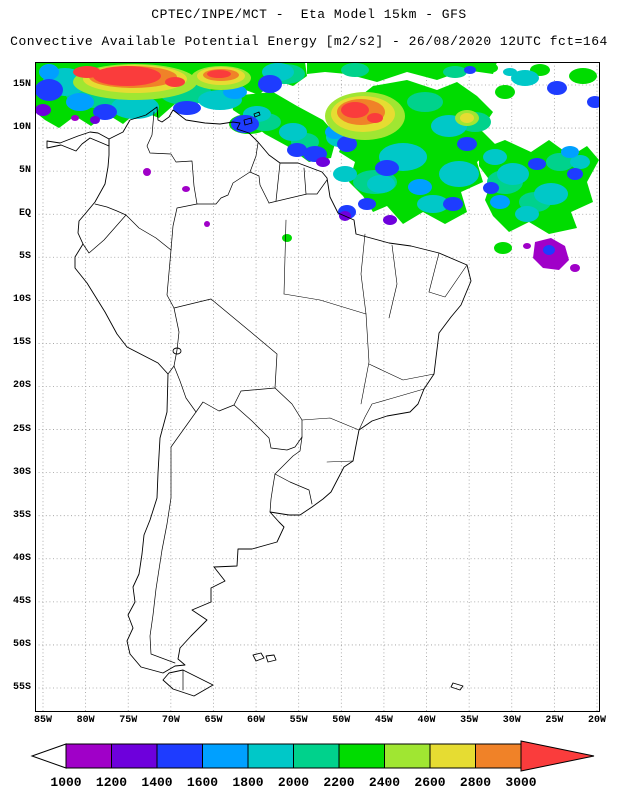 Image resolution: width=618 pixels, height=800 pixels. I want to click on lon-tick-label: 65W, so click(213, 720).